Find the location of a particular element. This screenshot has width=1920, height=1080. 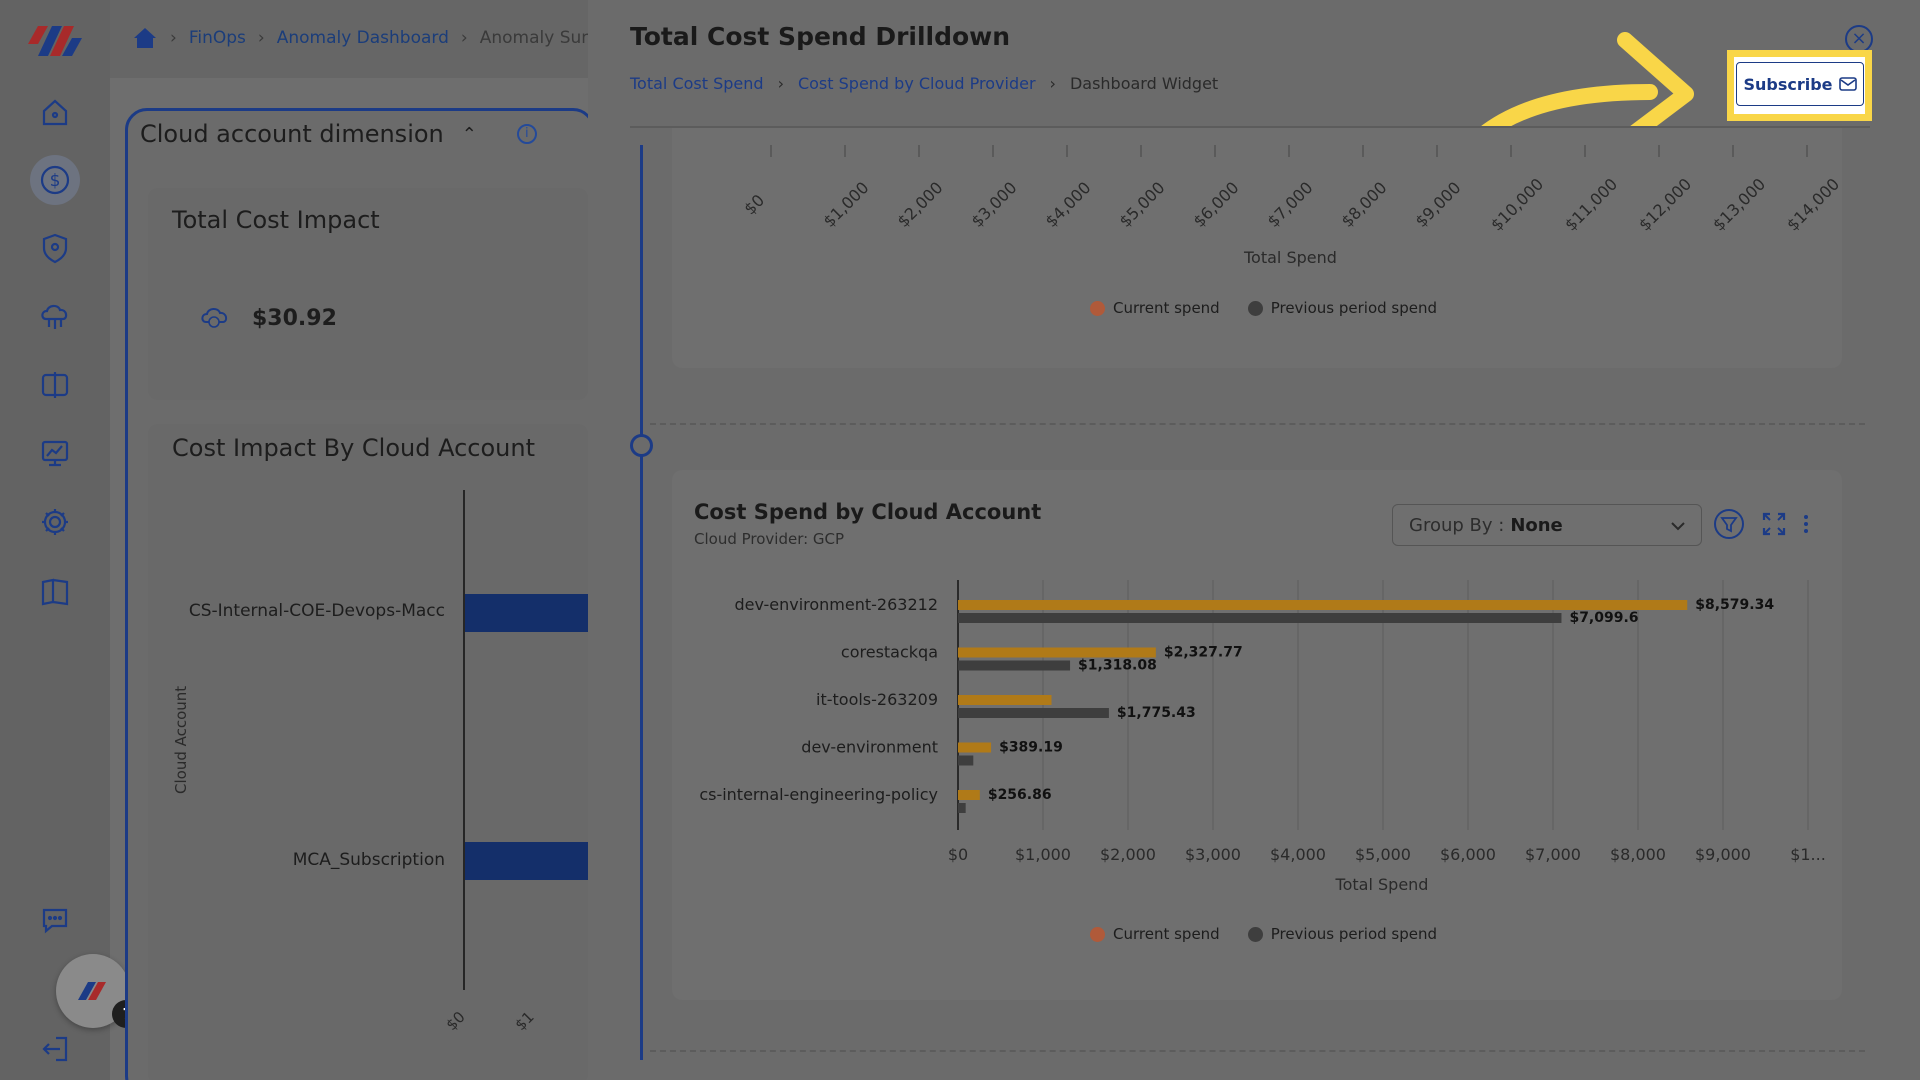

app-logo is located at coordinates (55, 39).